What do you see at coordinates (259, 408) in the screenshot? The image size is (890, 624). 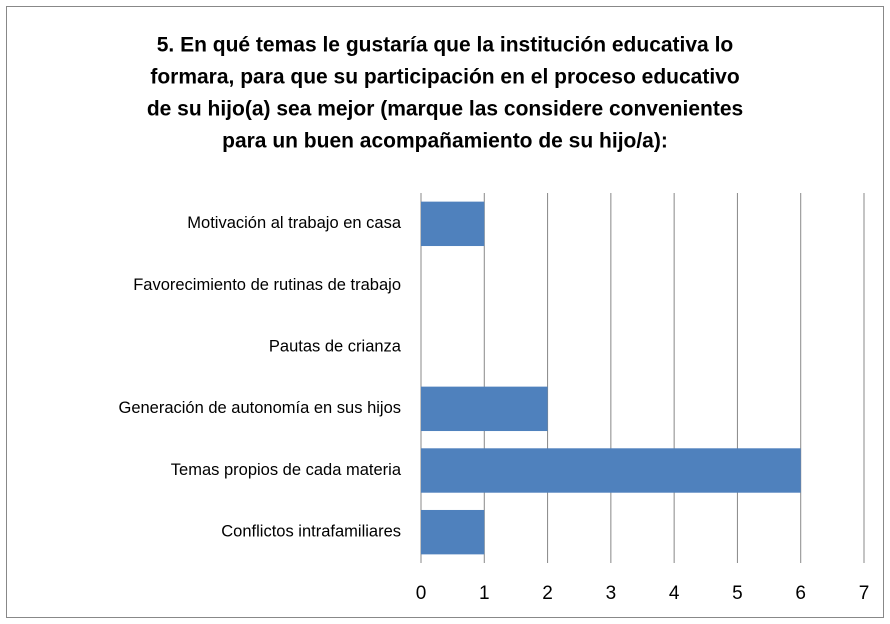 I see `y-tick-label: Generación de autonomía en sus hijos` at bounding box center [259, 408].